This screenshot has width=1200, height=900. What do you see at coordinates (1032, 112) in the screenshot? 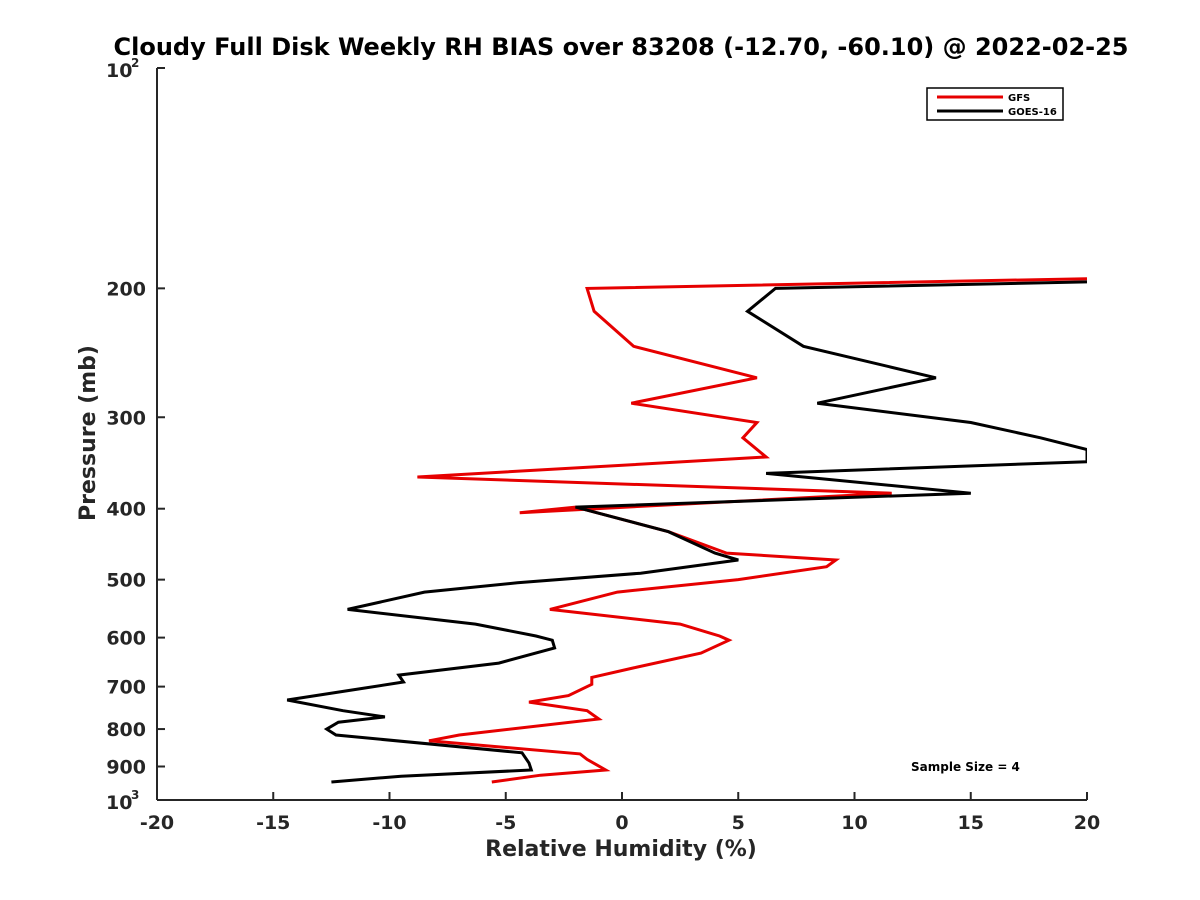
I see `legend-label: GOES-16` at bounding box center [1032, 112].